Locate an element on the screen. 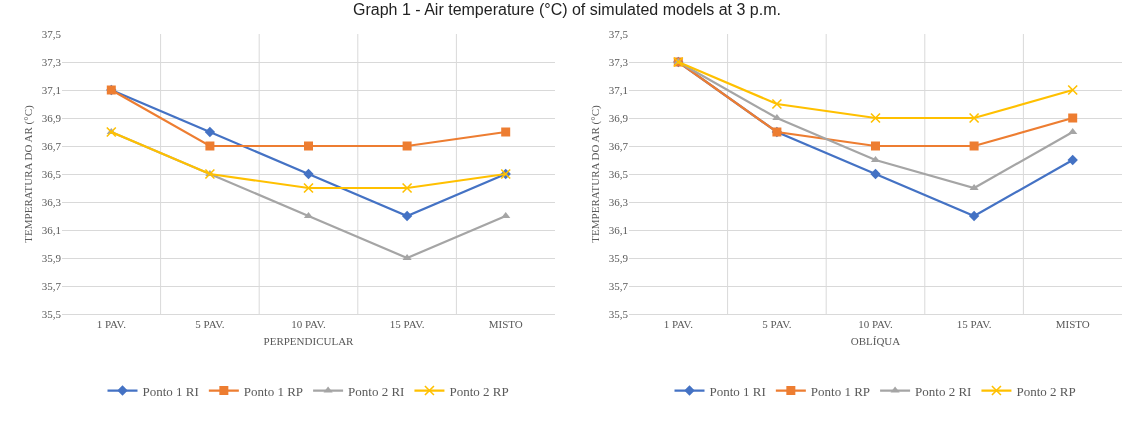 The height and width of the screenshot is (421, 1134). x-axis-title: OBLÍQUA is located at coordinates (875, 341).